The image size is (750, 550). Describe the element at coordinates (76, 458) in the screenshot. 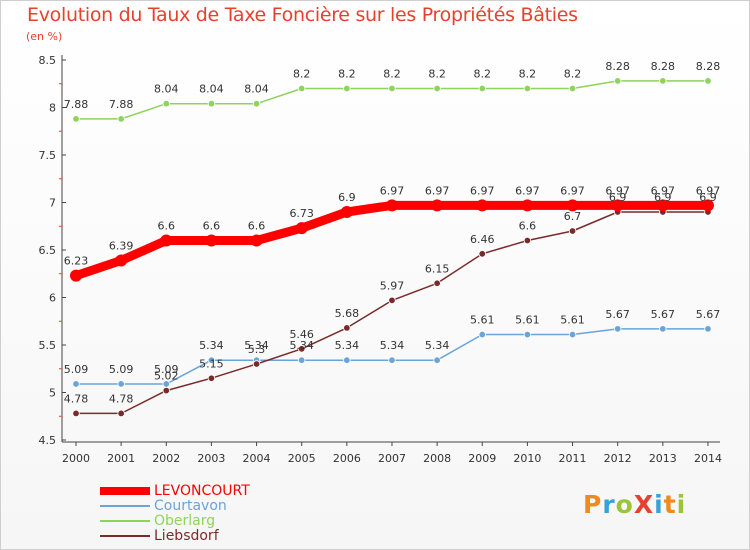

I see `x-tick-label: 2000` at that location.